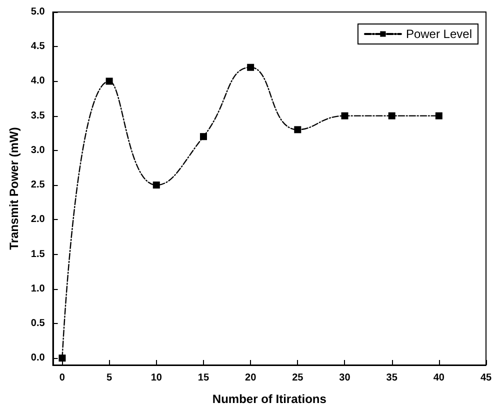 The image size is (500, 420). I want to click on y-tick-label: 4.5, so click(38, 46).